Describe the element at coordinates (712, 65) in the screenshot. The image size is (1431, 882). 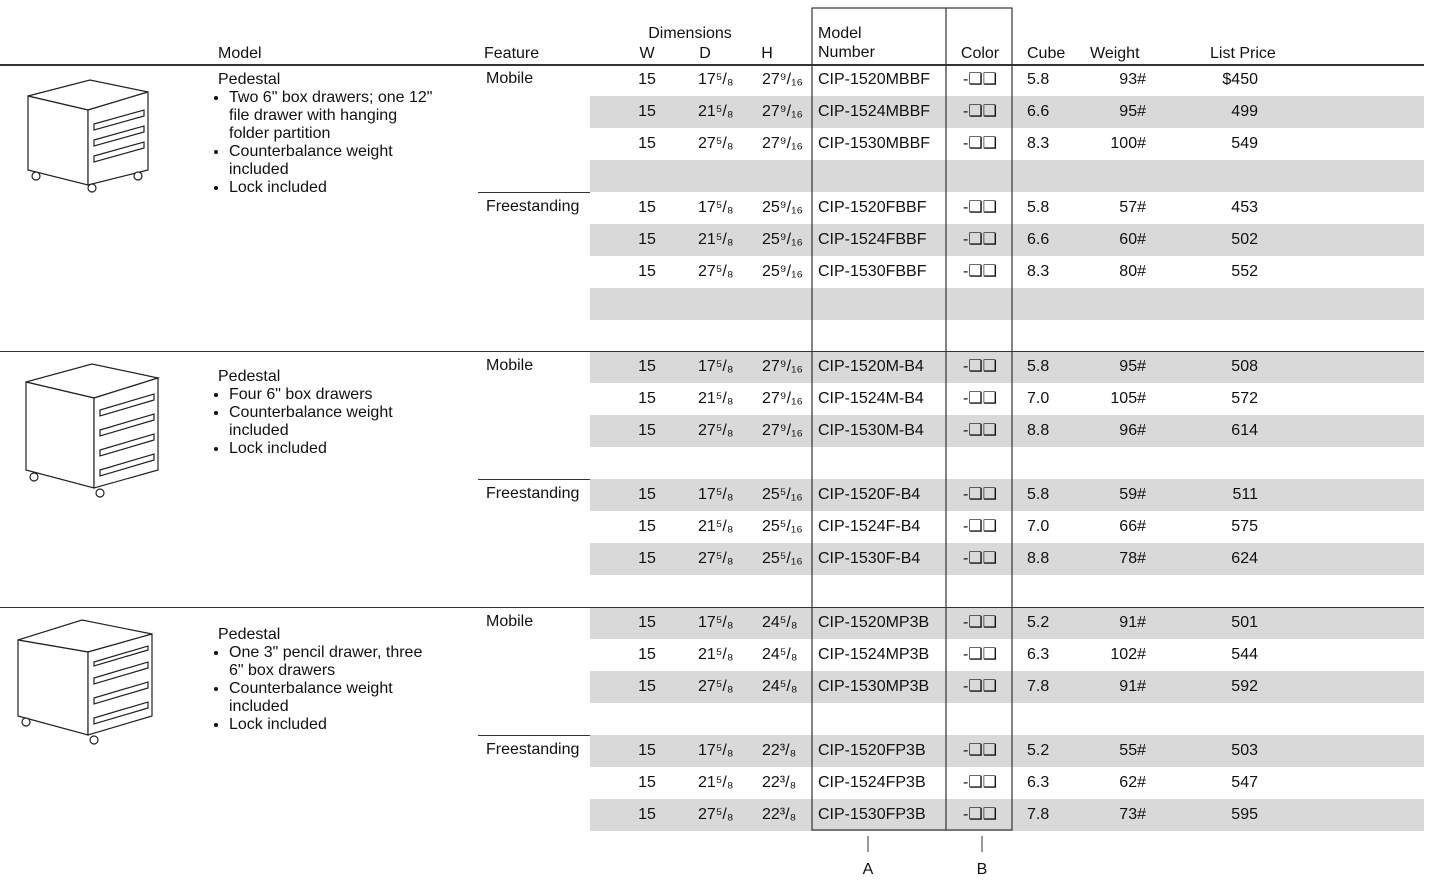
I see `header-rule` at that location.